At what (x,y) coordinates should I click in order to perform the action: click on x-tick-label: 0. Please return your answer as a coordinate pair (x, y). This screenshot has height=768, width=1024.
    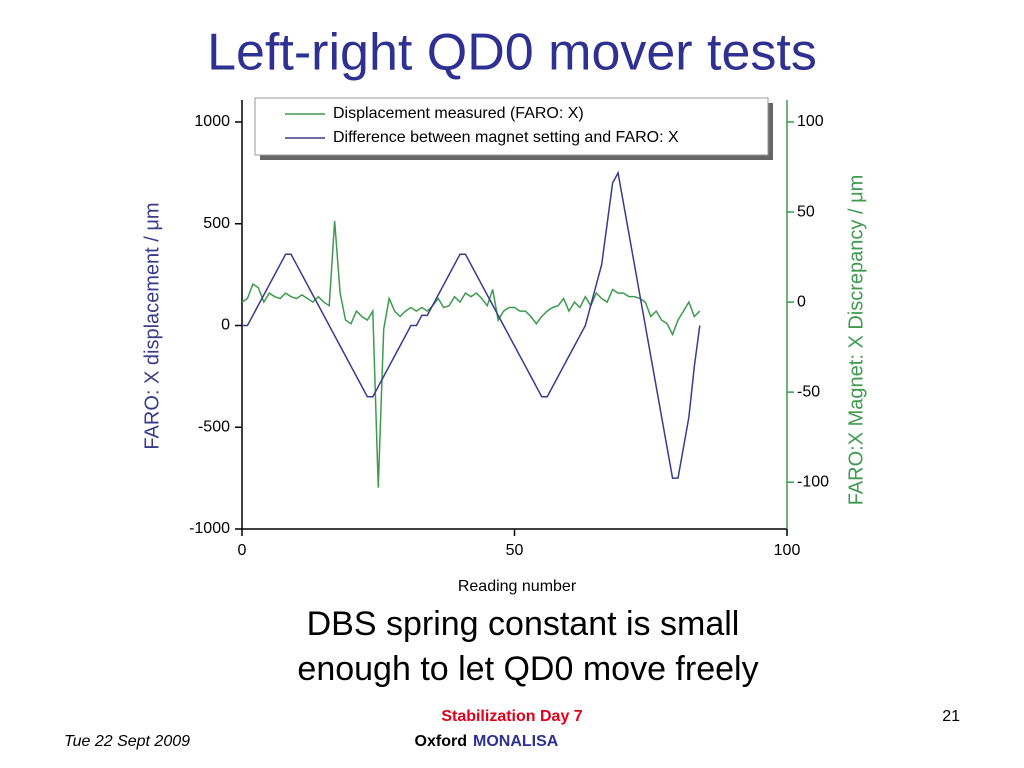
    Looking at the image, I should click on (242, 550).